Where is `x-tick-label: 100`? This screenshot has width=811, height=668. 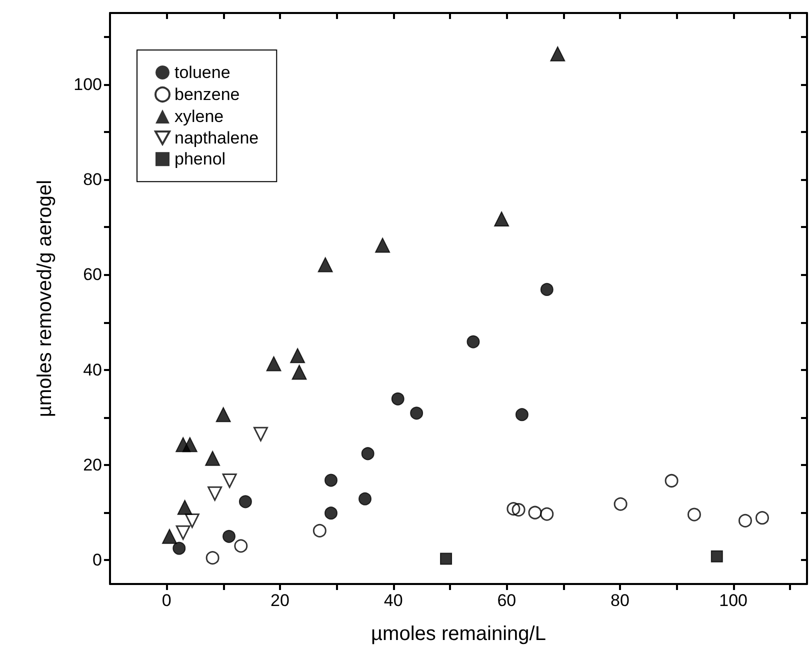
x-tick-label: 100 is located at coordinates (733, 600).